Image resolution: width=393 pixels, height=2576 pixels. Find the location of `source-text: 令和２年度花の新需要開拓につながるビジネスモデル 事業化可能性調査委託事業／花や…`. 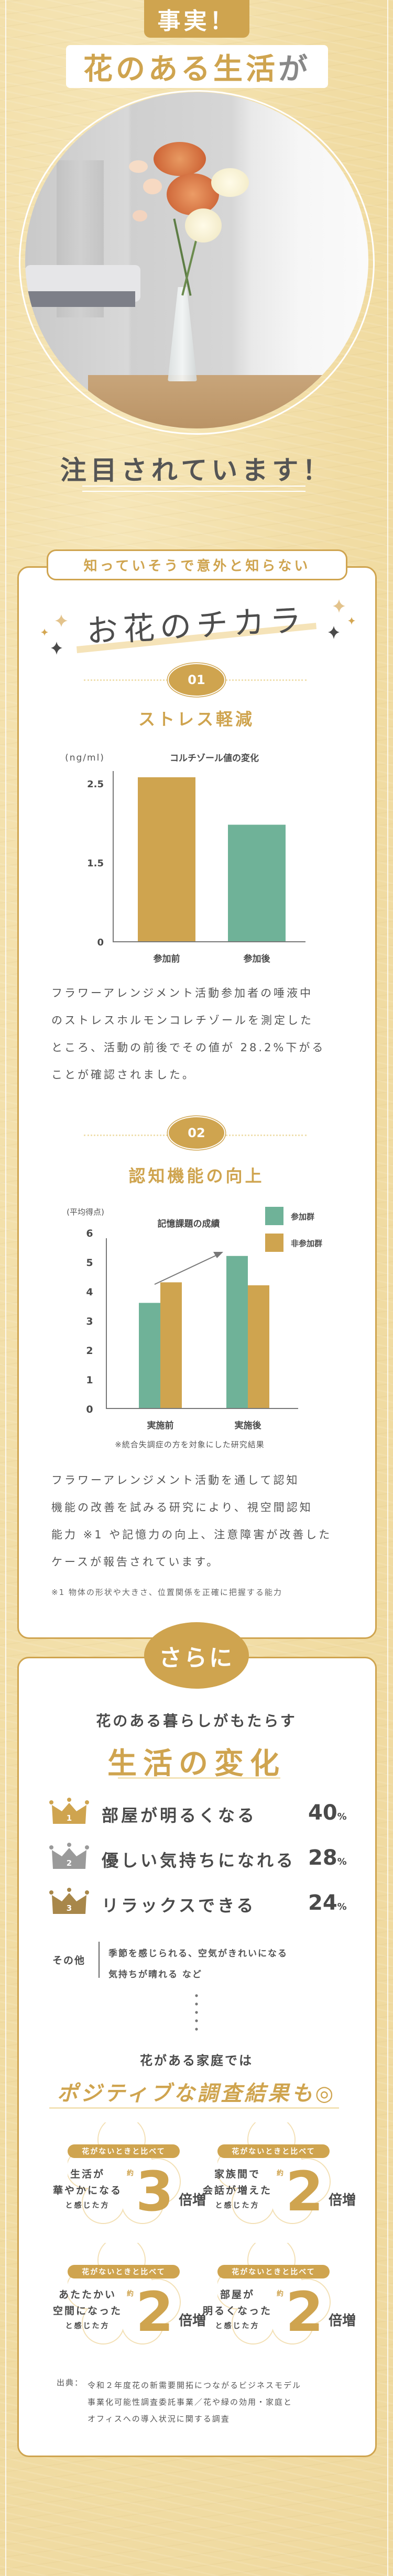

source-text: 令和２年度花の新需要開拓につながるビジネスモデル 事業化可能性調査委託事業／花や… is located at coordinates (194, 2402).